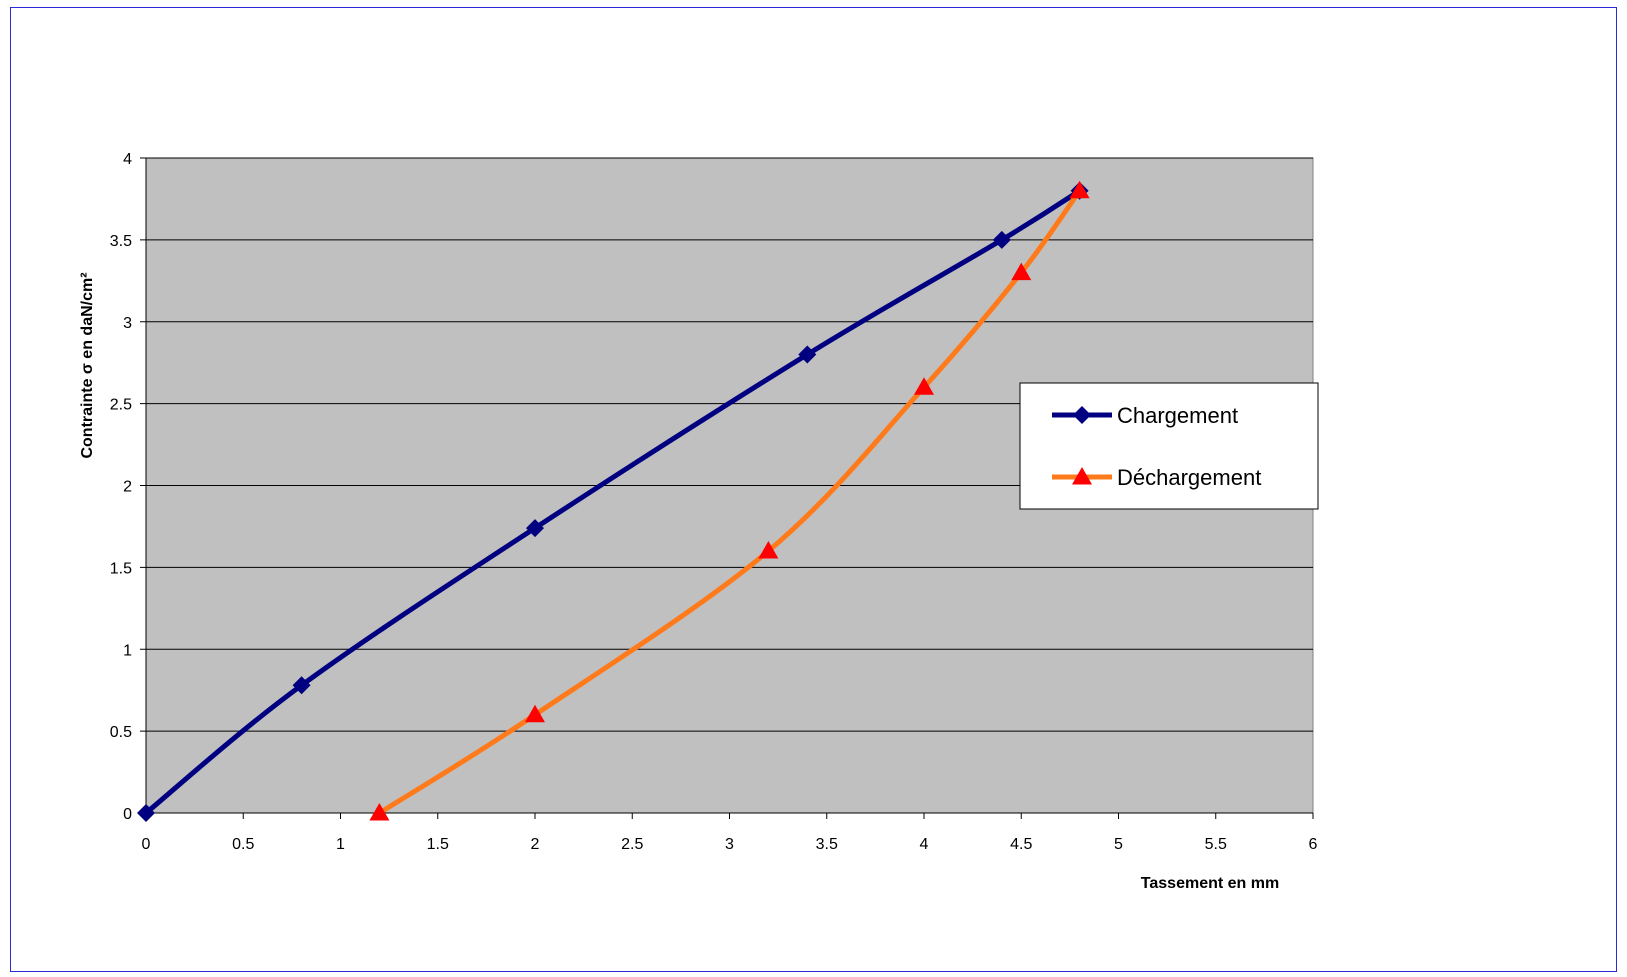  I want to click on y-tick-label: 0.5, so click(121, 732).